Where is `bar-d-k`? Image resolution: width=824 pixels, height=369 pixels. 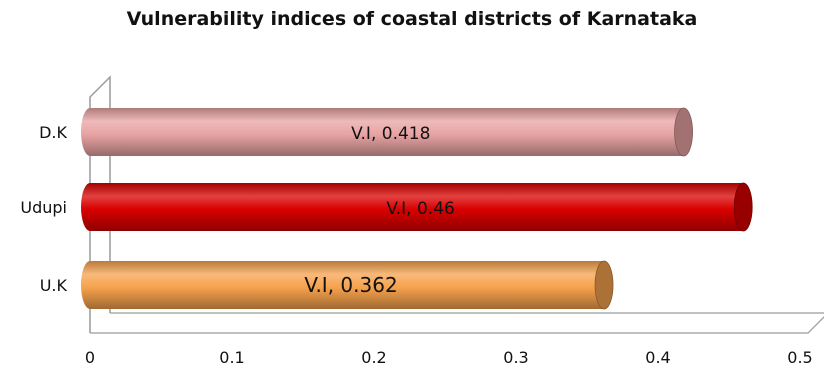
bar-d-k is located at coordinates (387, 132).